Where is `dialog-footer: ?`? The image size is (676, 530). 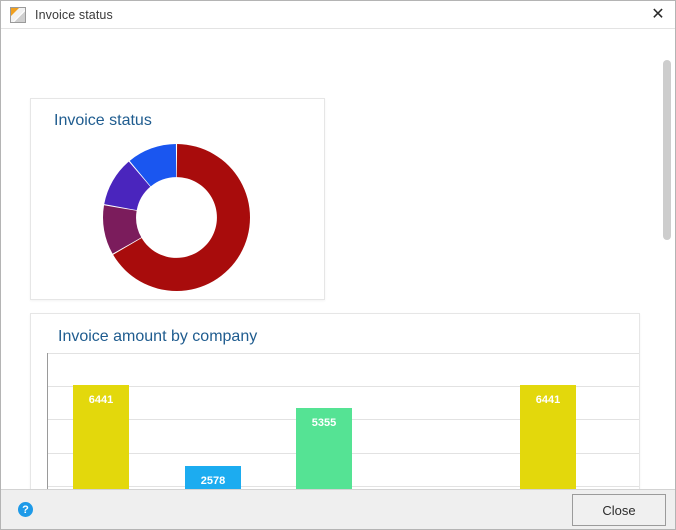
dialog-footer: ? is located at coordinates (338, 509).